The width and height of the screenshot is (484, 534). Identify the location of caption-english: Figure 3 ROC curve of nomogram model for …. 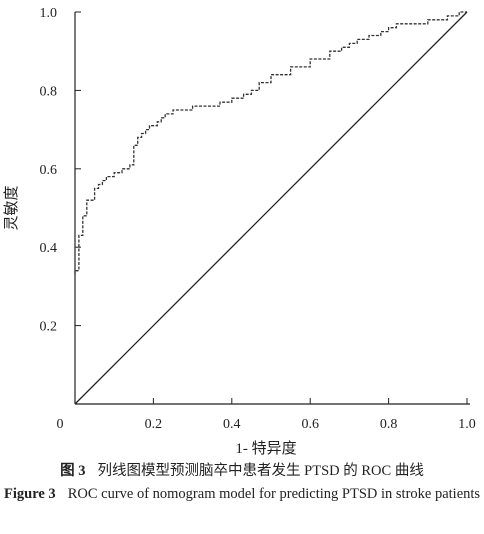
(243, 494).